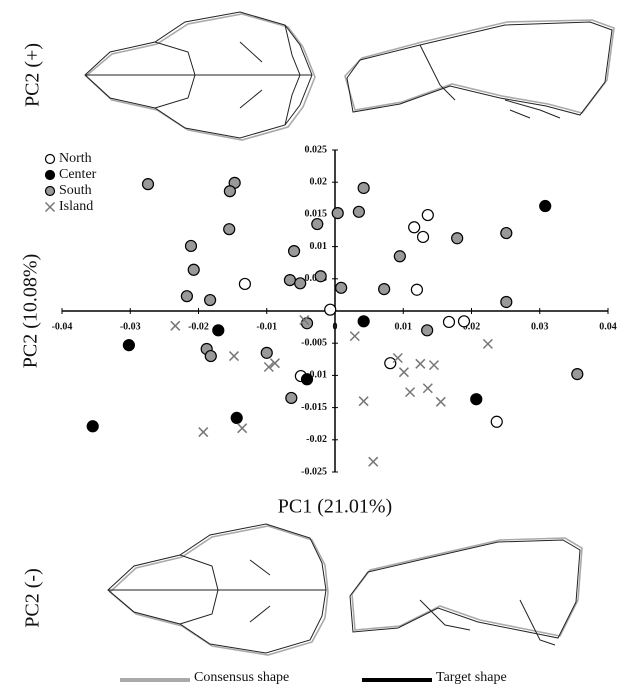 The height and width of the screenshot is (689, 638). Describe the element at coordinates (62, 326) in the screenshot. I see `x-tick-label: -0.04` at that location.